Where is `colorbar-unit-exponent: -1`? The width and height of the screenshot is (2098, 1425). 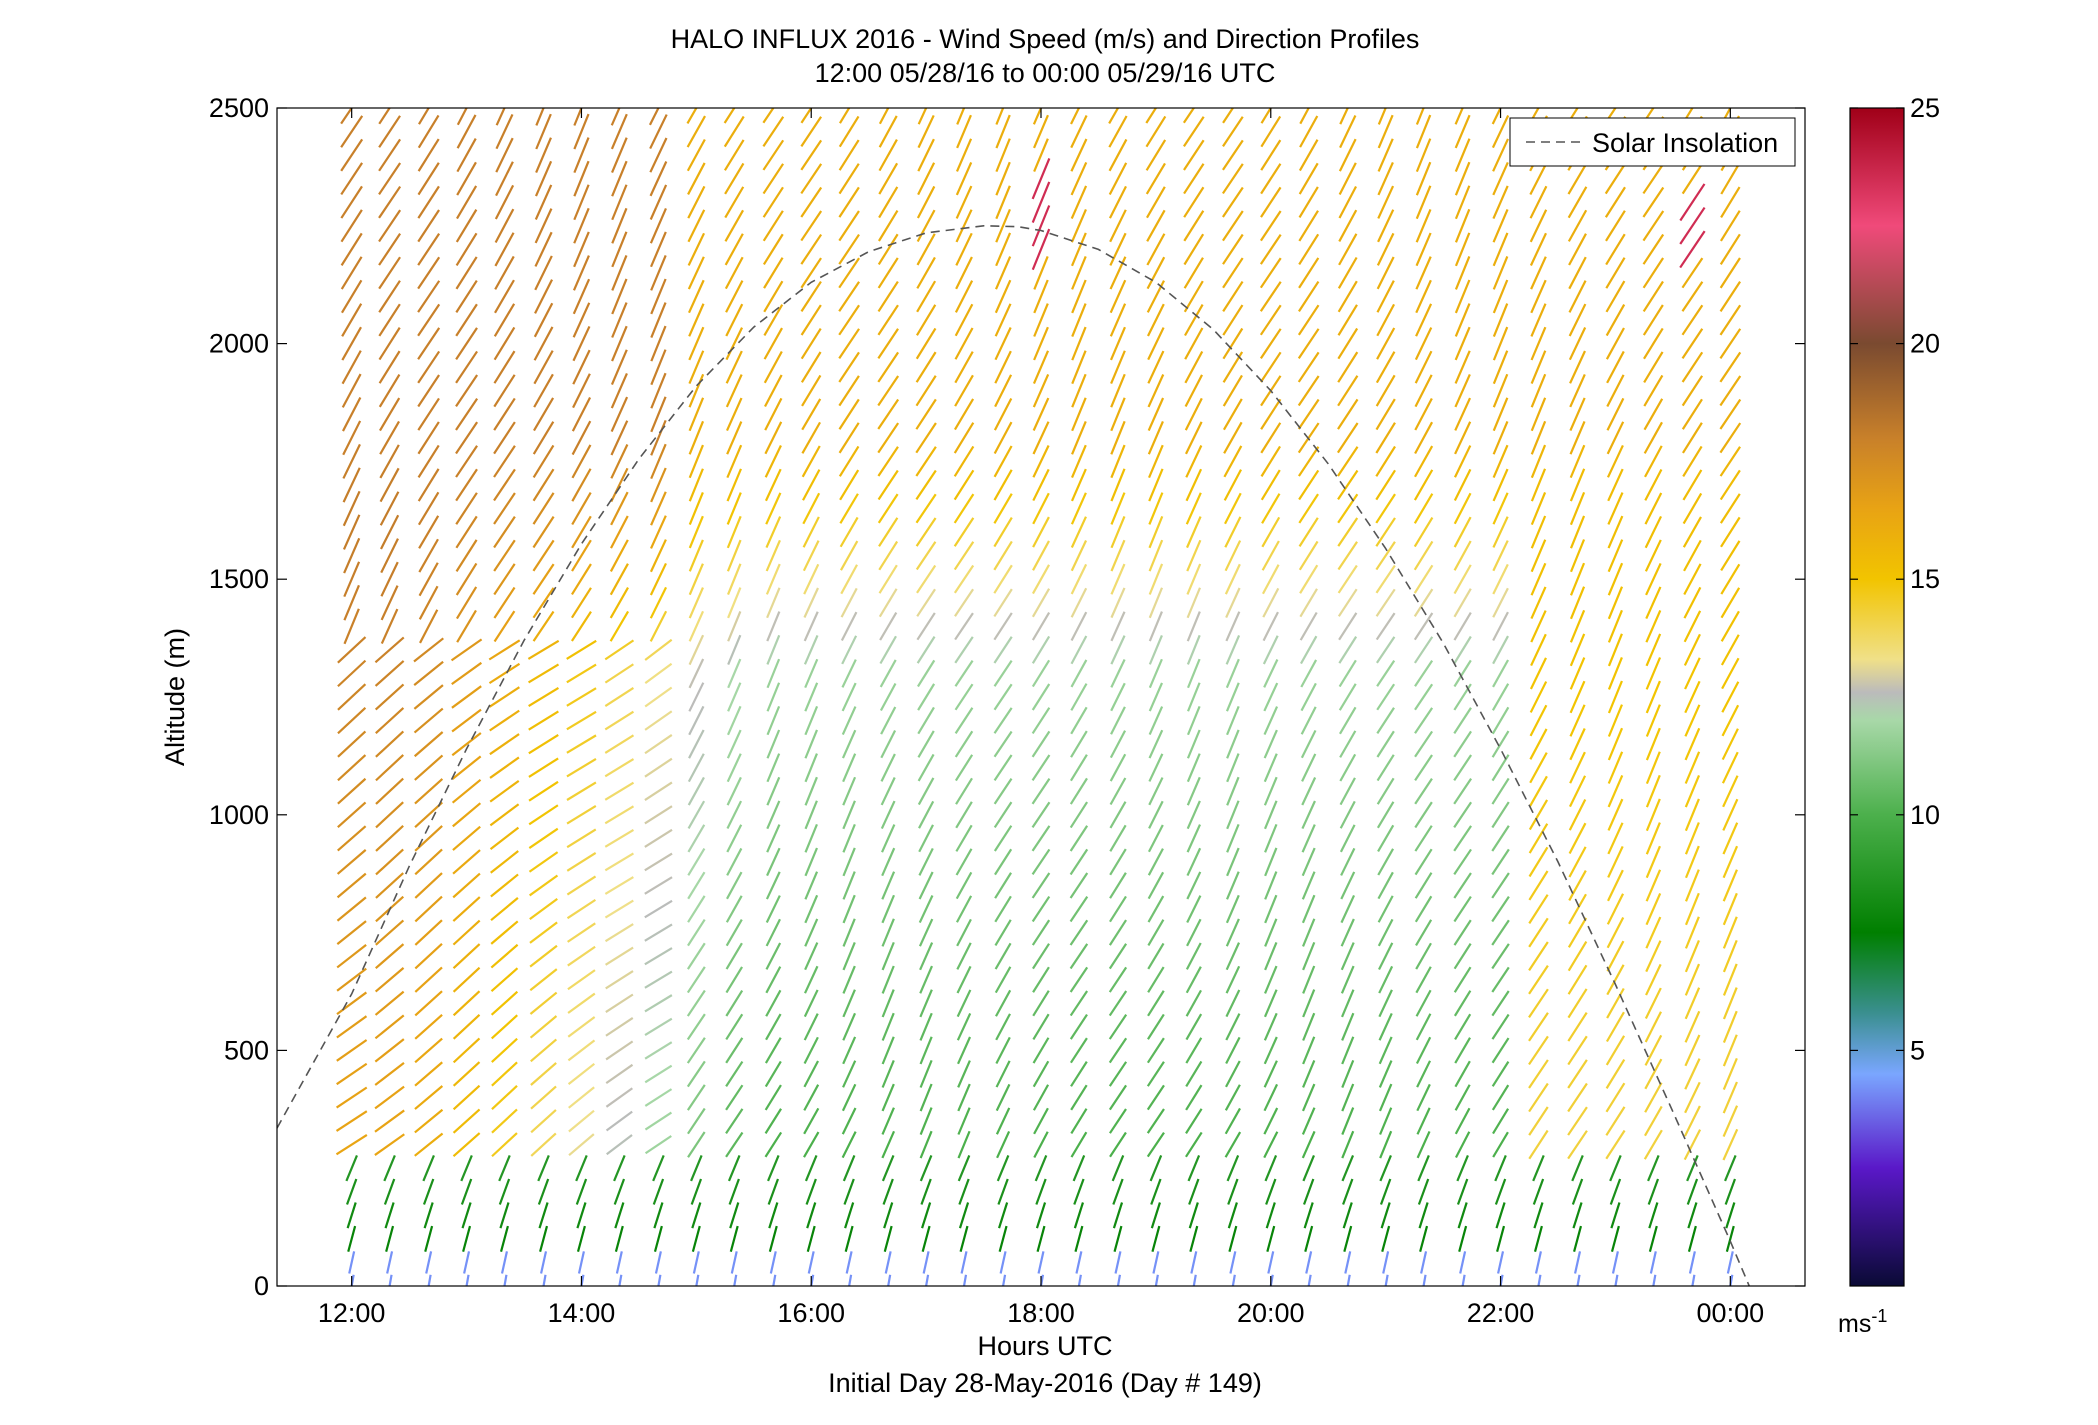
colorbar-unit-exponent: -1 is located at coordinates (1879, 1316).